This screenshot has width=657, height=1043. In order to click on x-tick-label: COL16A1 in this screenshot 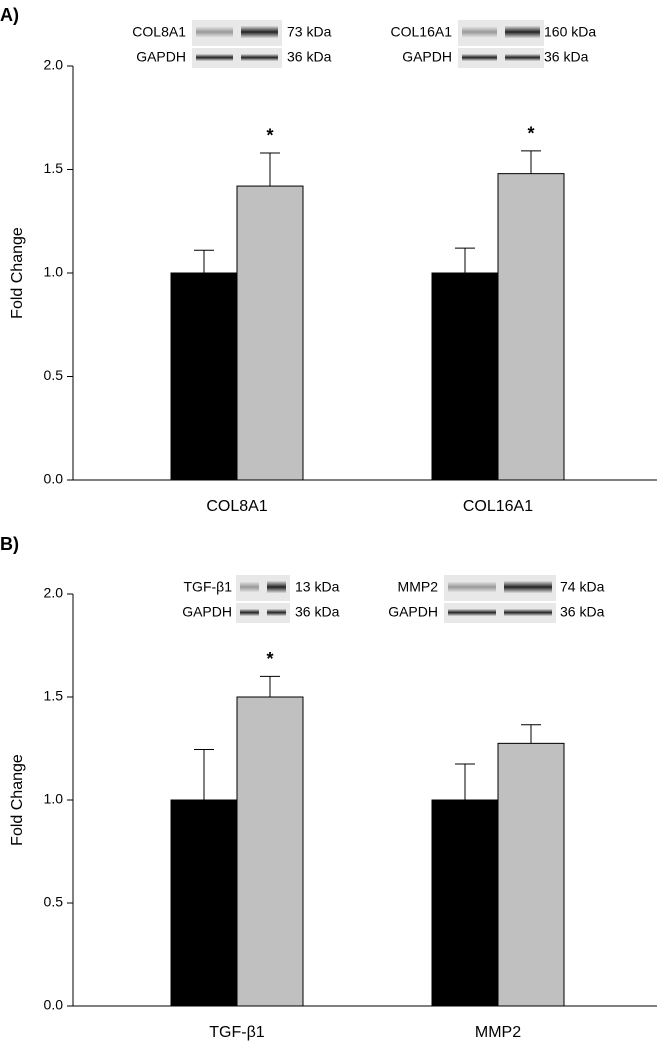, I will do `click(498, 506)`.